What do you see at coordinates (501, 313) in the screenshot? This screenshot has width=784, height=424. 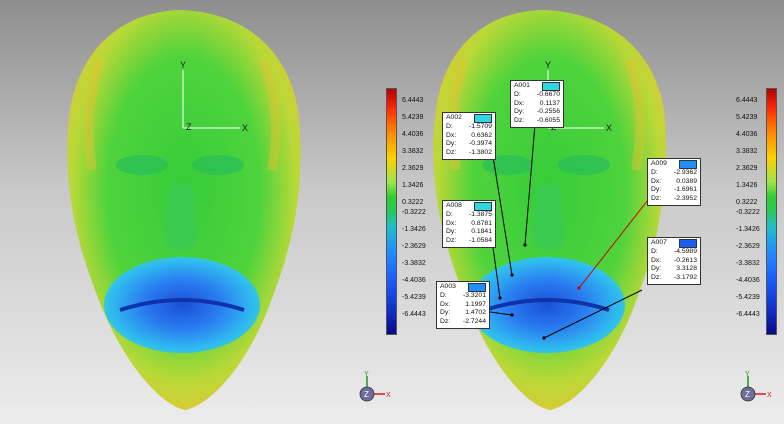 I see `leader-line-A003` at bounding box center [501, 313].